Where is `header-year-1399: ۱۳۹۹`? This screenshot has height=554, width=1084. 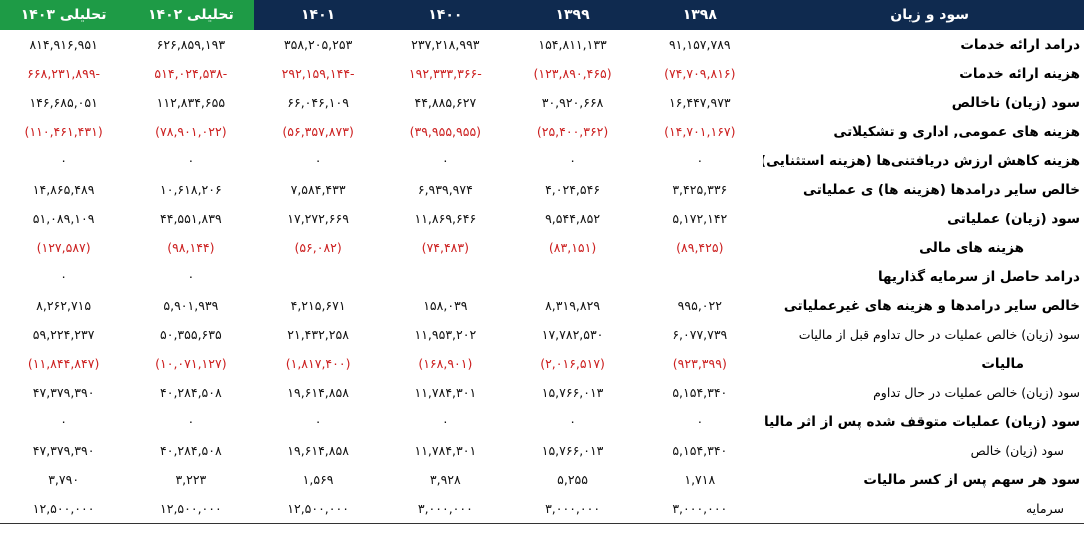
header-year-1399: ۱۳۹۹ is located at coordinates (572, 15).